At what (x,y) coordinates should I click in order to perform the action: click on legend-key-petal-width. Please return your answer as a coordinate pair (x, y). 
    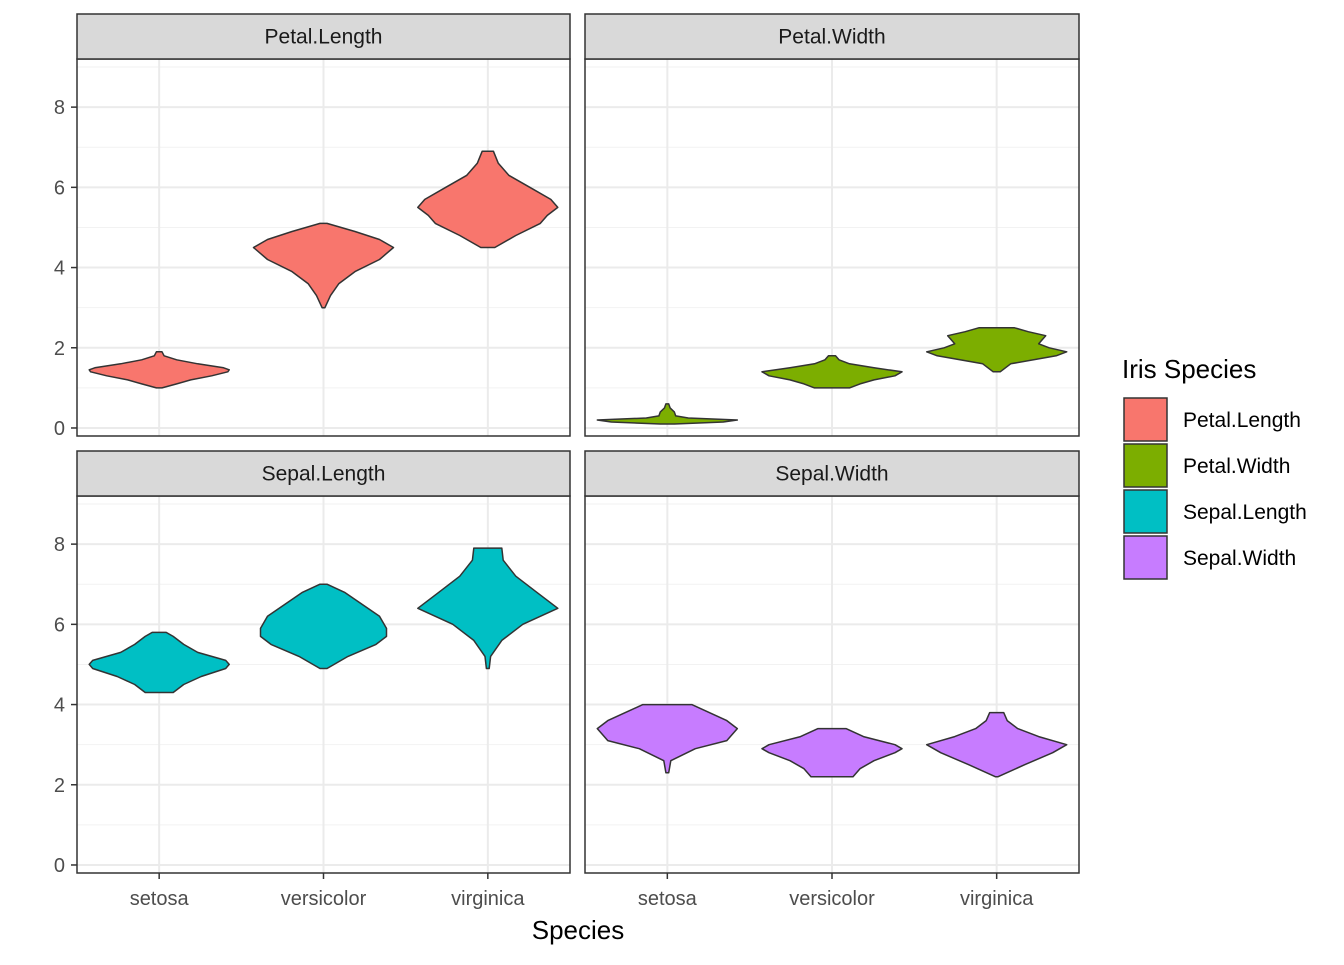
    Looking at the image, I should click on (1145, 465).